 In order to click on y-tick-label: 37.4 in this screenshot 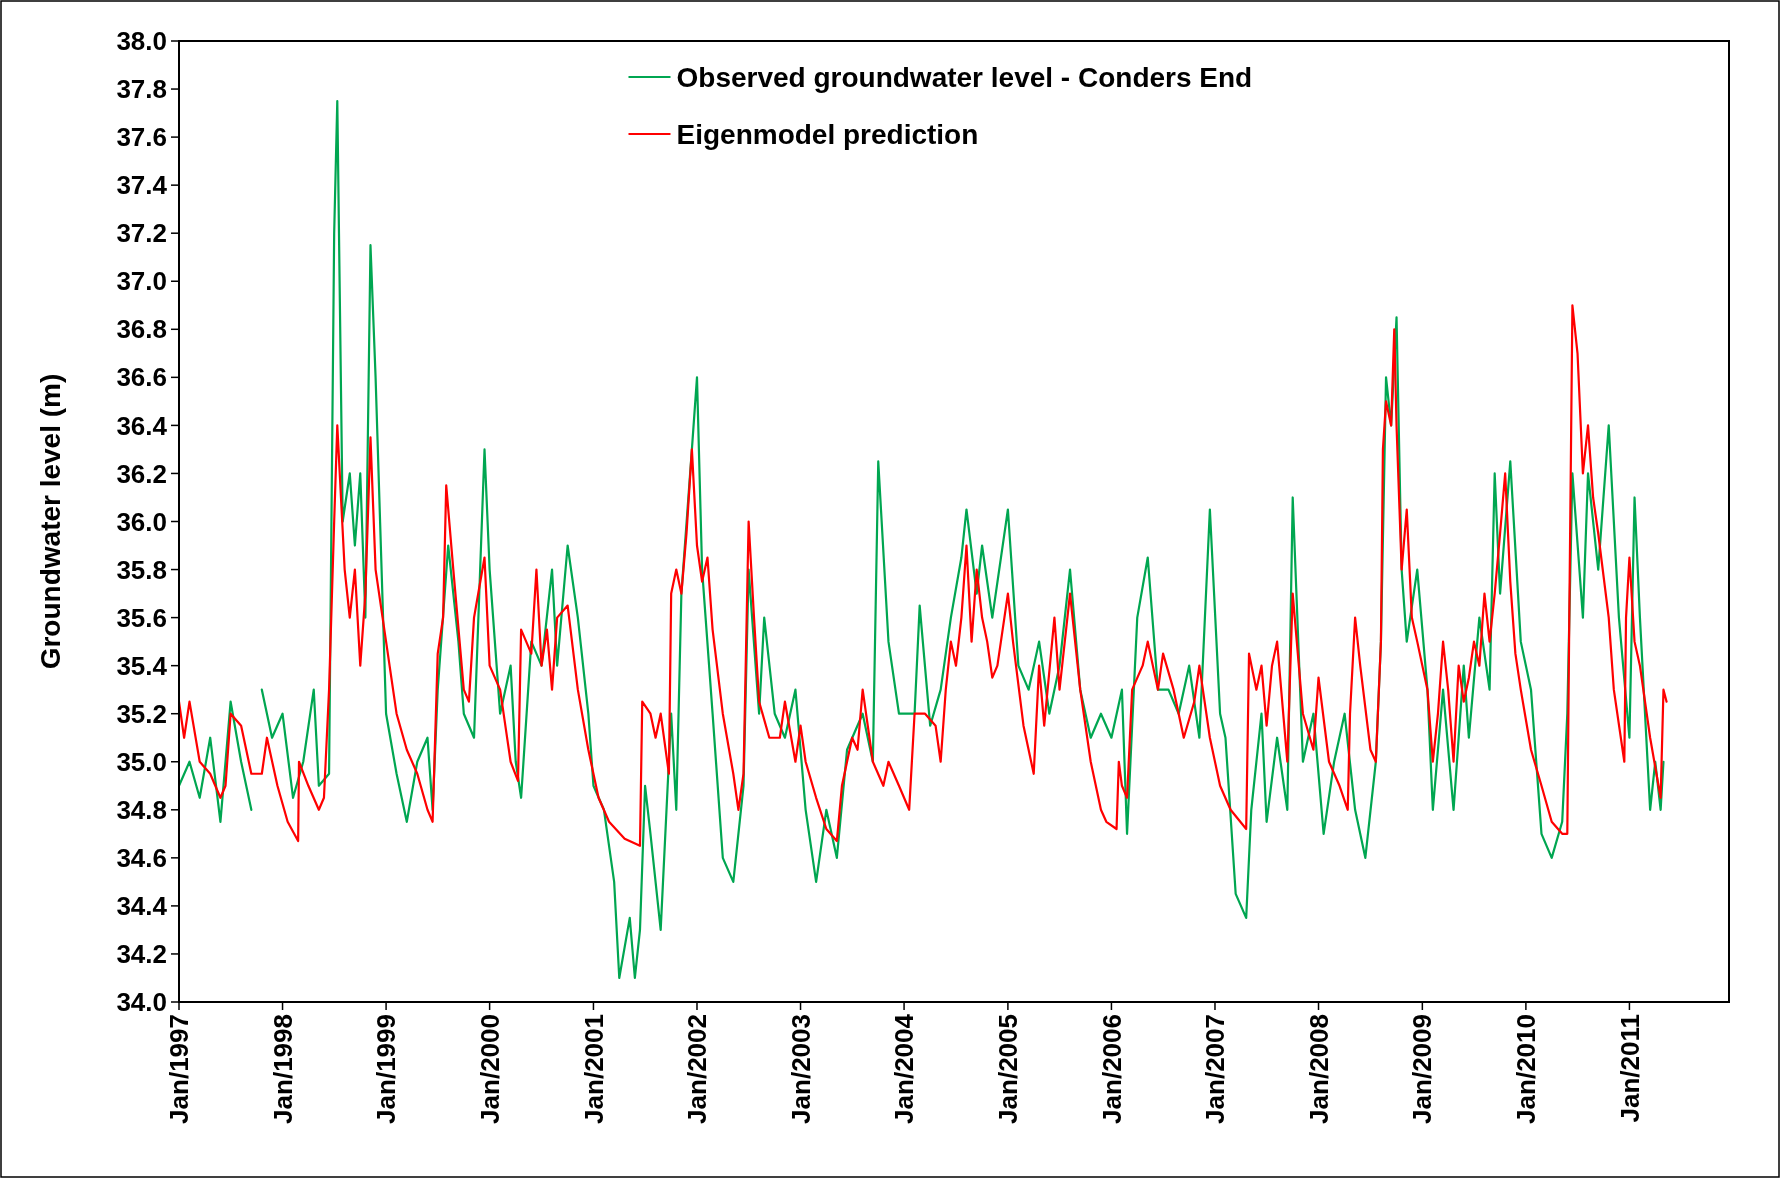, I will do `click(142, 185)`.